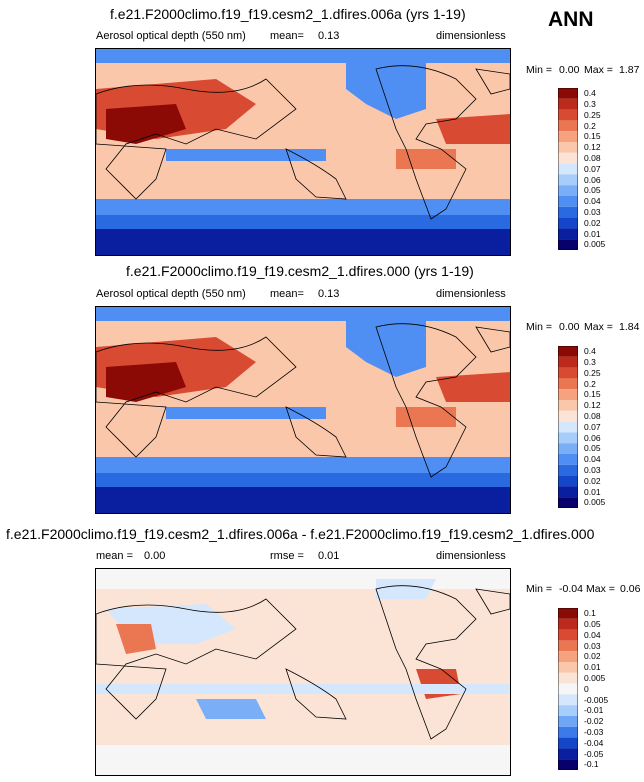 The width and height of the screenshot is (644, 782). I want to click on panel1-cb-label-1: 0.4, so click(590, 93).